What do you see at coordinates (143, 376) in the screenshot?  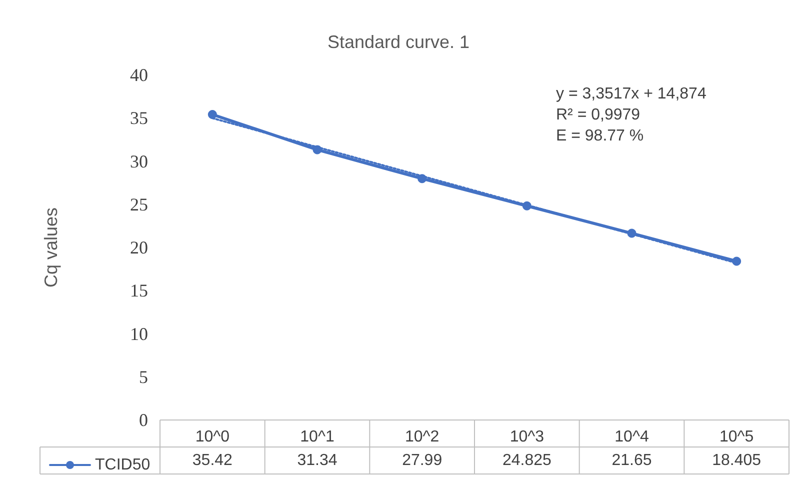 I see `y-tick-label: 5` at bounding box center [143, 376].